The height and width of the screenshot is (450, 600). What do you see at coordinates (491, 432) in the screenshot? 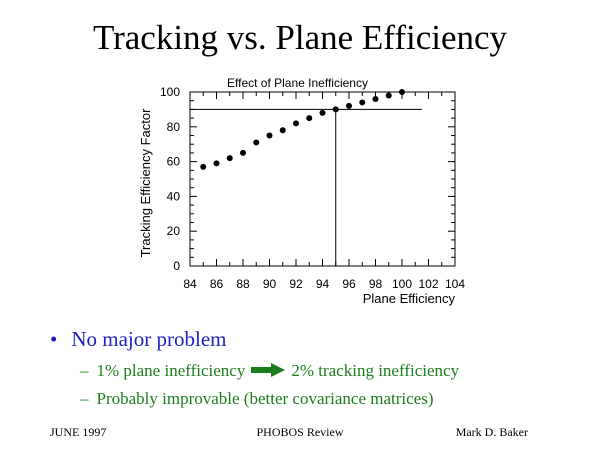
I see `footer-author: Mark D. Baker` at bounding box center [491, 432].